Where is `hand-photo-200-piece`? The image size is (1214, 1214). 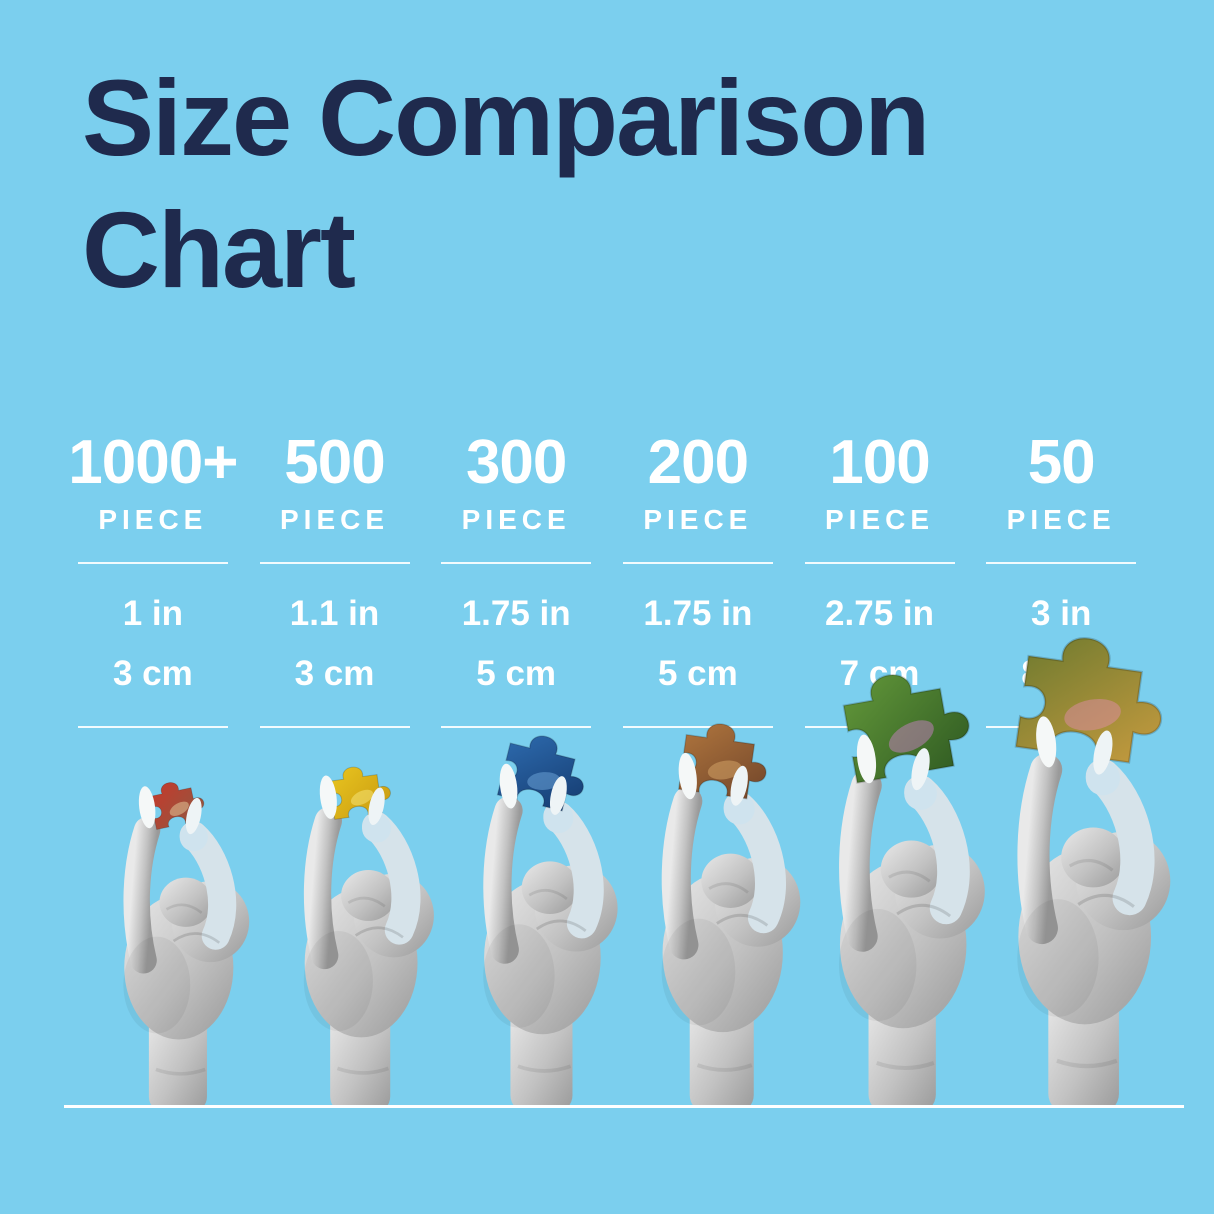
hand-photo-200-piece is located at coordinates (713, 894).